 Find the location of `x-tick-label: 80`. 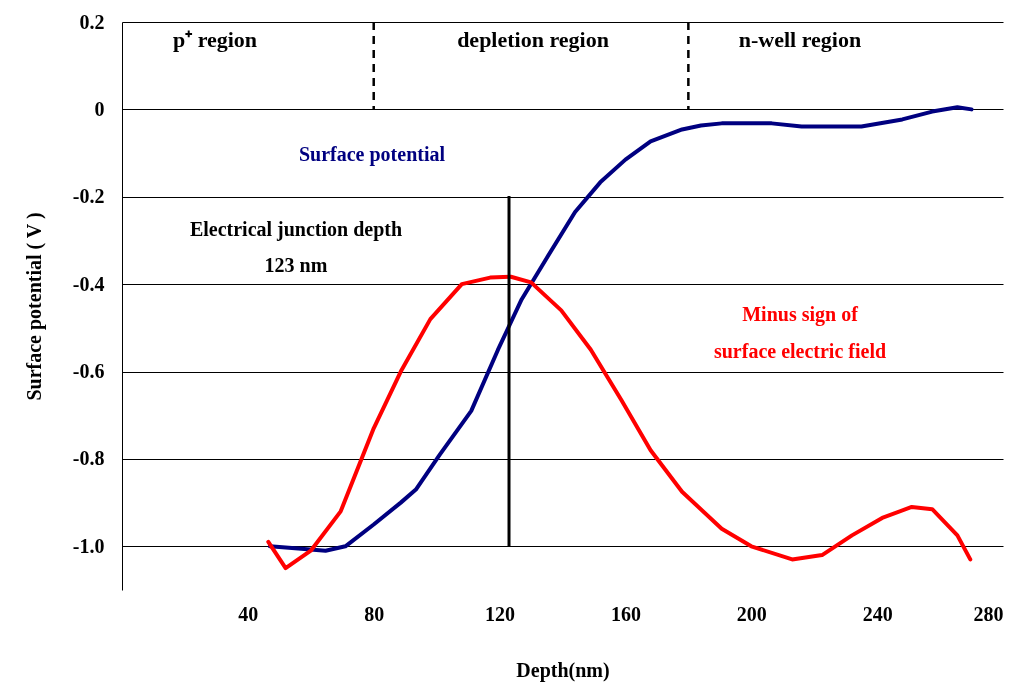

x-tick-label: 80 is located at coordinates (374, 613).